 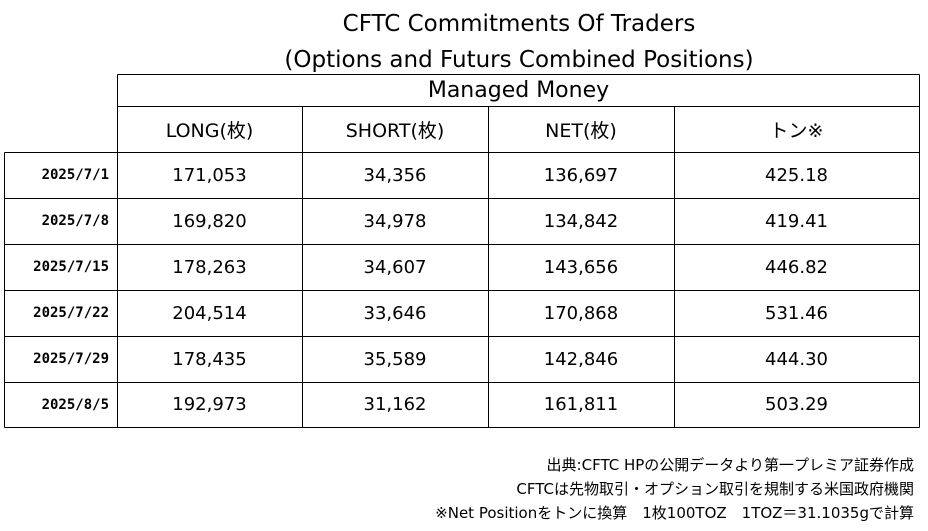 I want to click on short-value: 34,978, so click(x=395, y=221).